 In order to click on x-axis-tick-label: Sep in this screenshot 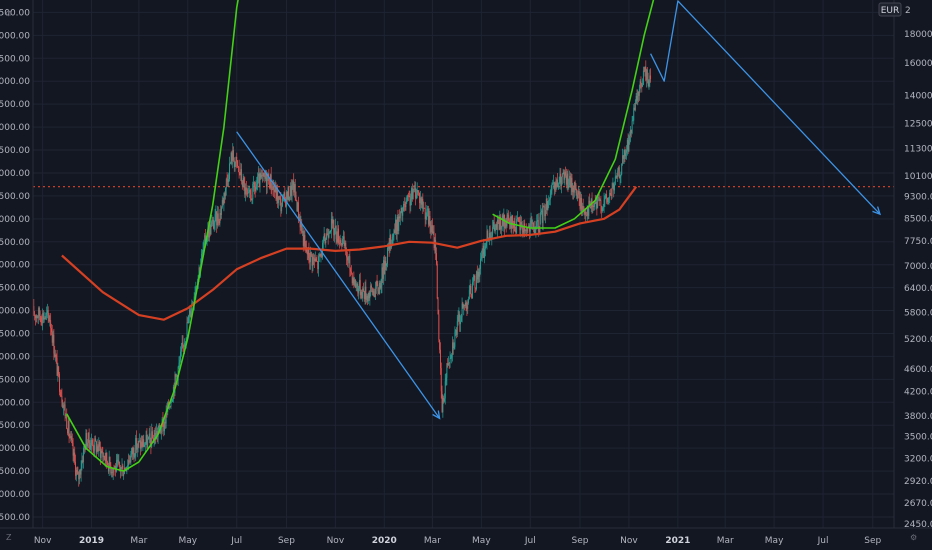, I will do `click(872, 541)`.